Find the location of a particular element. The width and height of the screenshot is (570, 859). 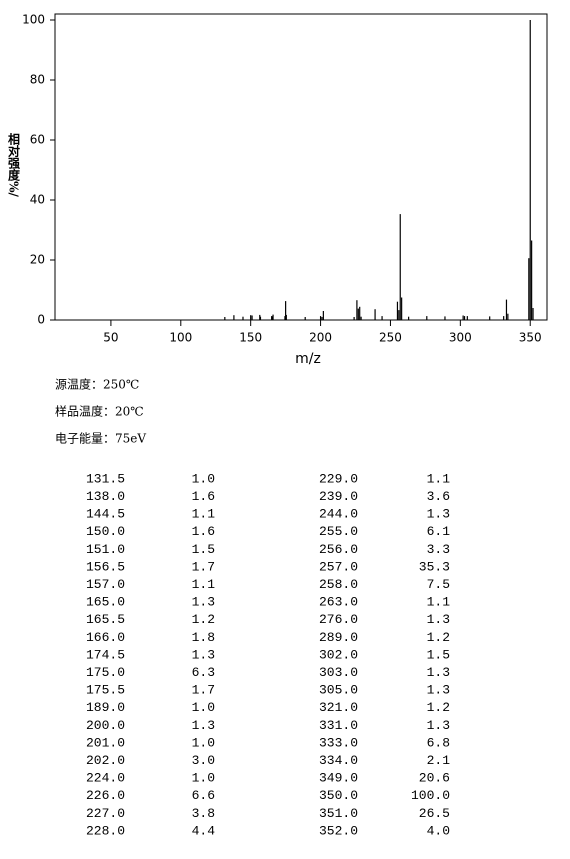

table-cell: 100.0 is located at coordinates (430, 795).